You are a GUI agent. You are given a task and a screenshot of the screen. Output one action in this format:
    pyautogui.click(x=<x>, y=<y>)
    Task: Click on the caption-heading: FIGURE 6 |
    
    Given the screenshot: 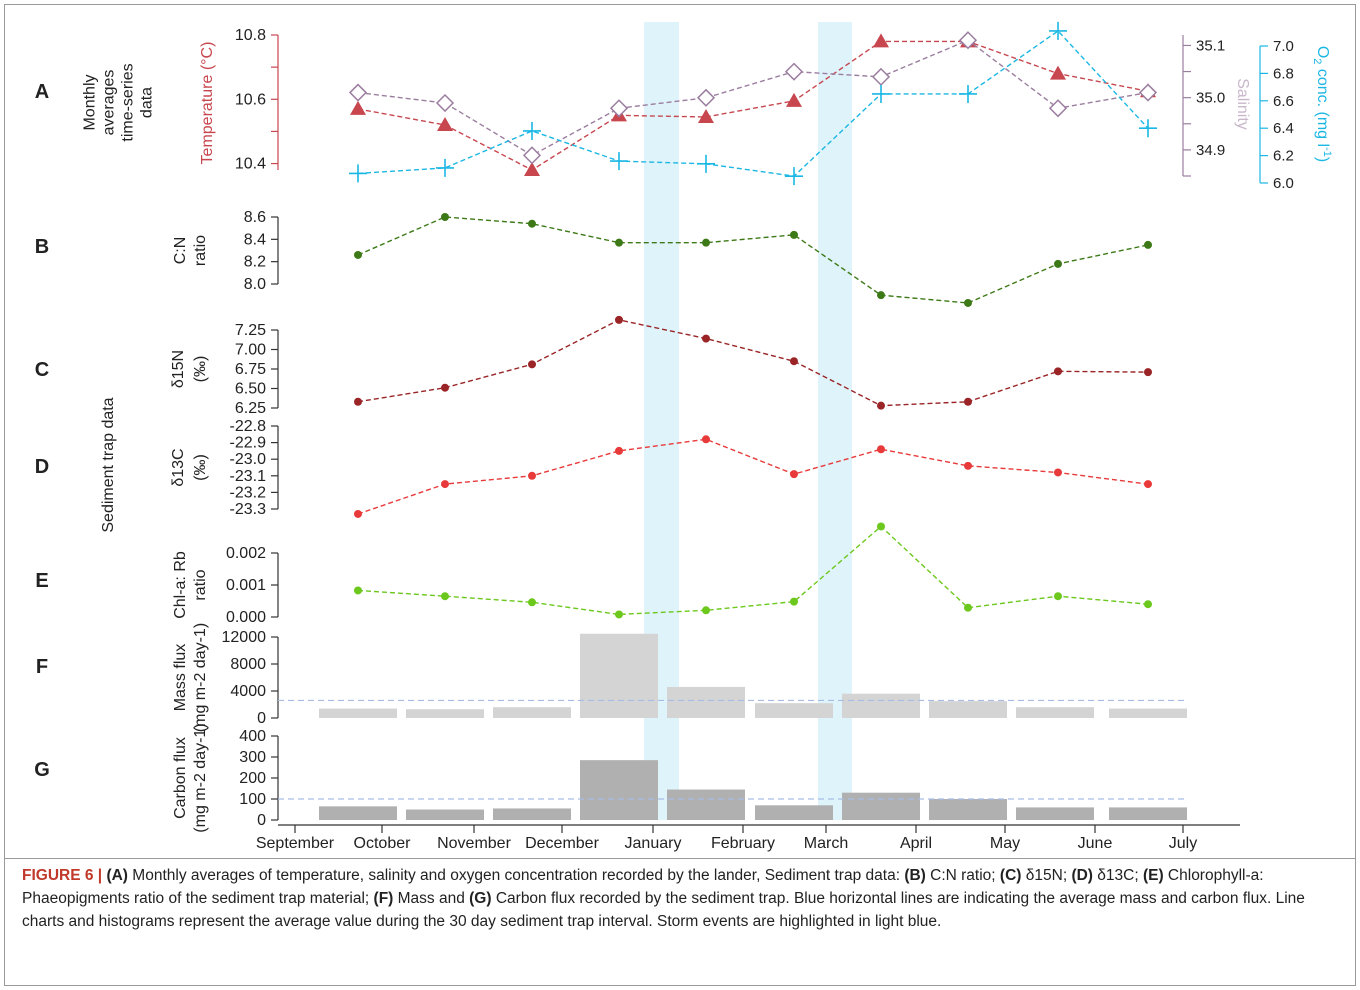 What is the action you would take?
    pyautogui.click(x=62, y=875)
    